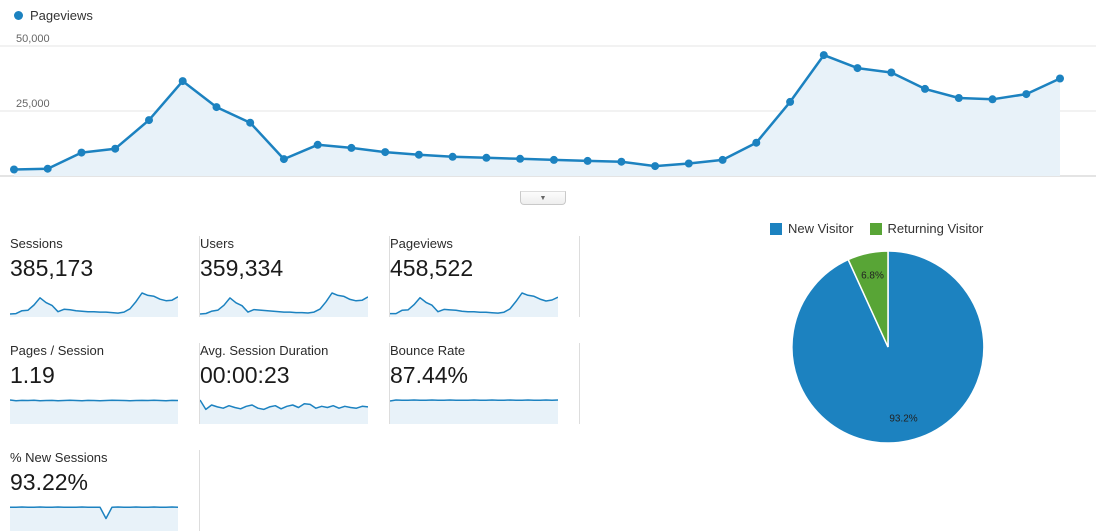  What do you see at coordinates (217, 243) in the screenshot?
I see `metric-label: Users` at bounding box center [217, 243].